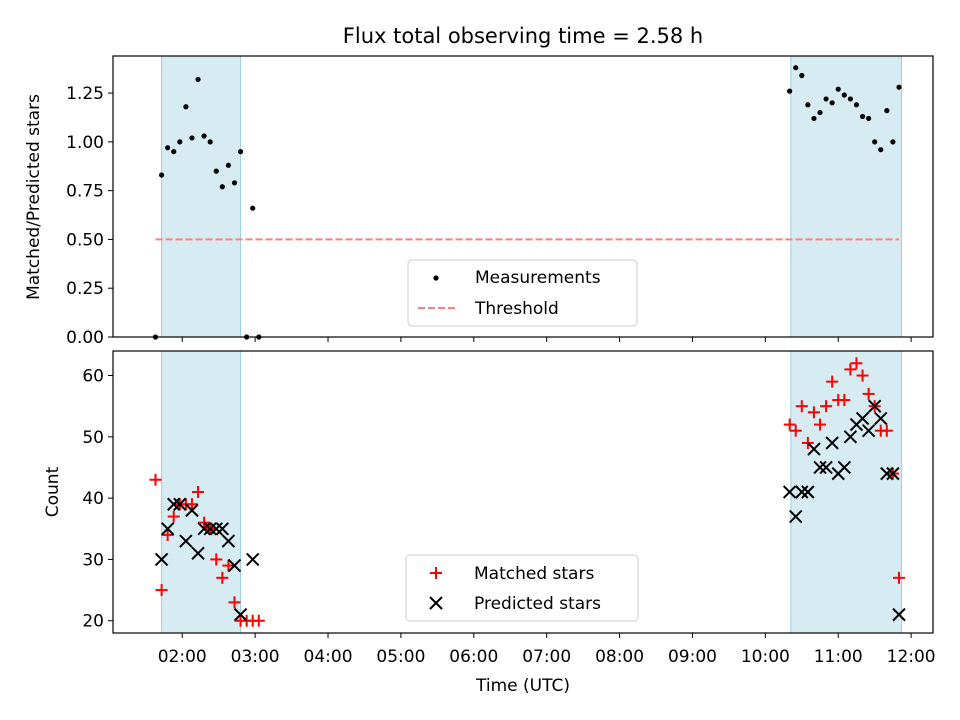 The image size is (960, 720). I want to click on x-tick-label: 09:00, so click(692, 657).